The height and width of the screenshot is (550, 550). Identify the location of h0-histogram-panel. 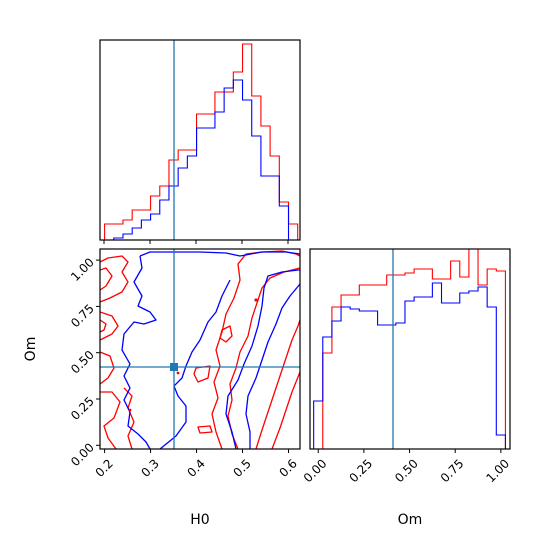
(200, 141).